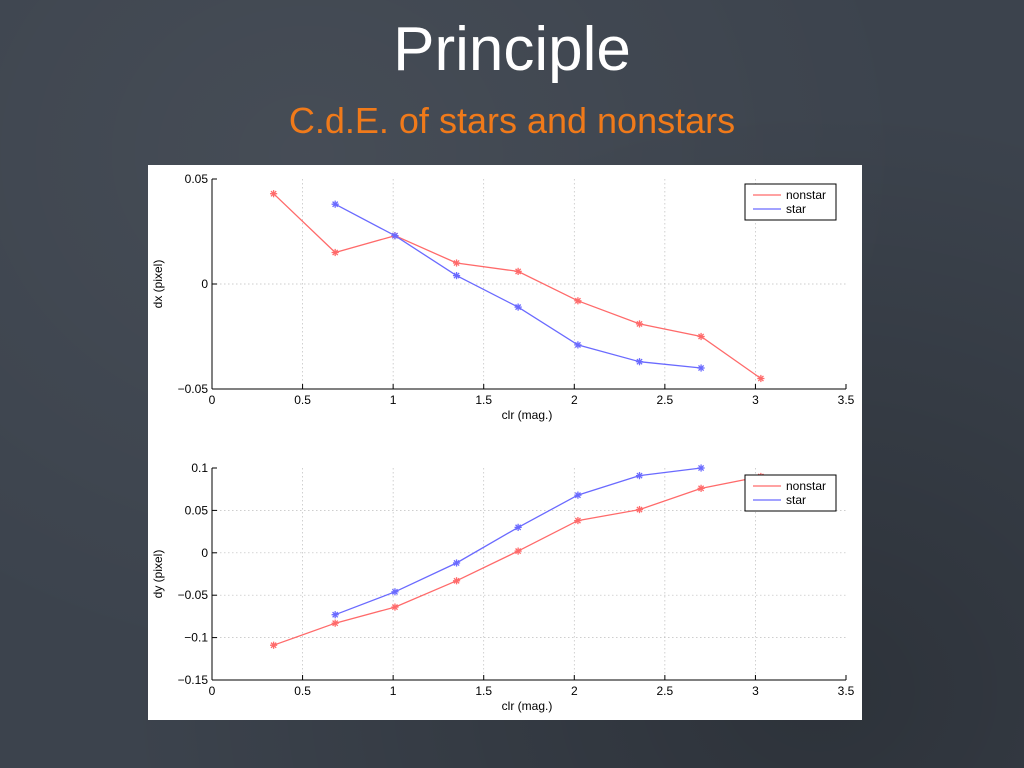  What do you see at coordinates (199, 468) in the screenshot?
I see `y-tick-label: 0.1` at bounding box center [199, 468].